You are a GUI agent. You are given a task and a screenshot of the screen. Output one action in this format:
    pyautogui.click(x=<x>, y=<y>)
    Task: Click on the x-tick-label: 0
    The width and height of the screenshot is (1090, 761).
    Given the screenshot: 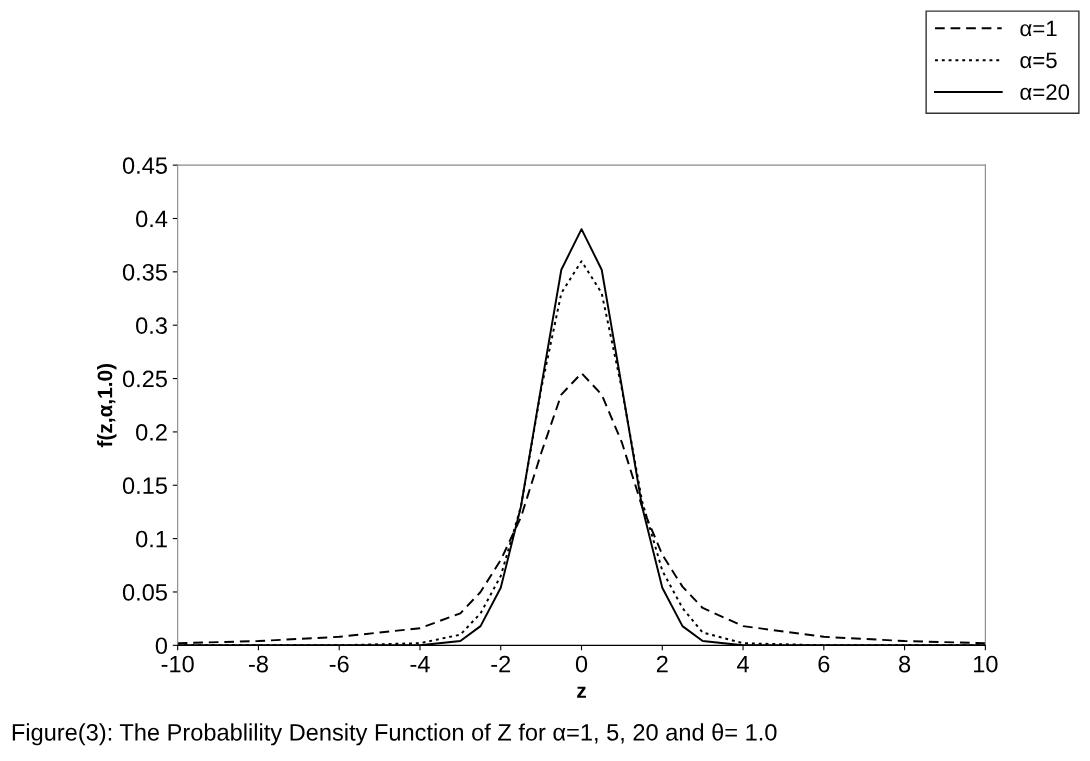 What is the action you would take?
    pyautogui.click(x=581, y=664)
    